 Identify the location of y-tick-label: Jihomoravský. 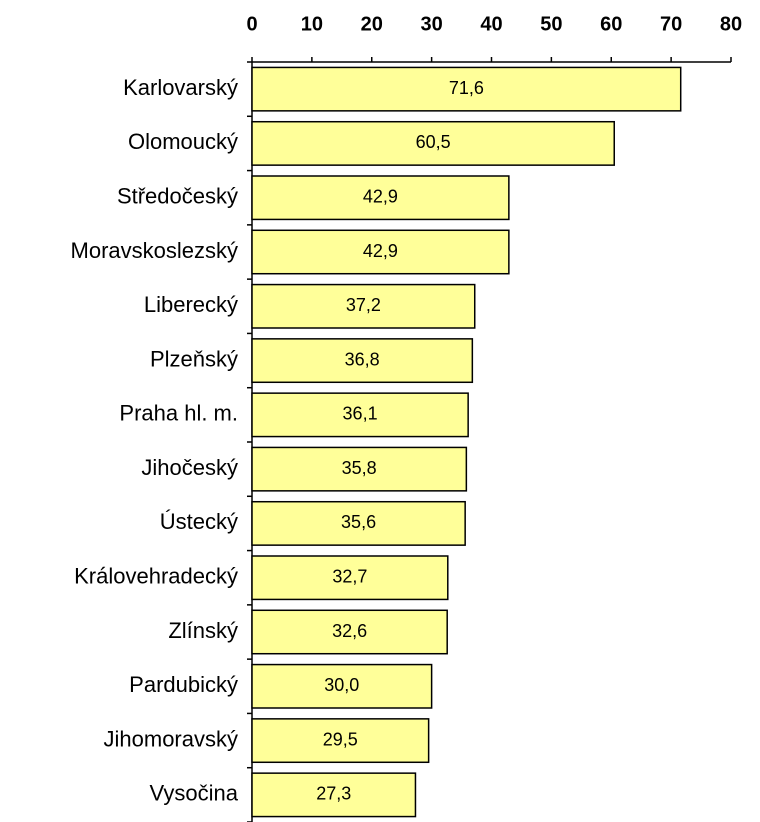
(171, 738).